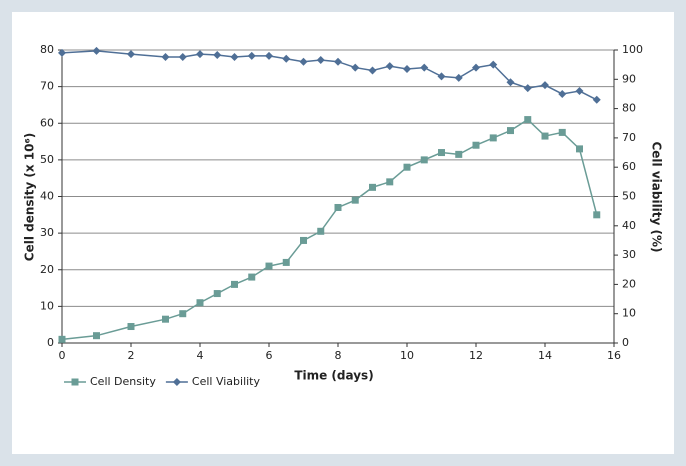 This screenshot has height=466, width=686. I want to click on y2-tick-label: 70, so click(629, 137).